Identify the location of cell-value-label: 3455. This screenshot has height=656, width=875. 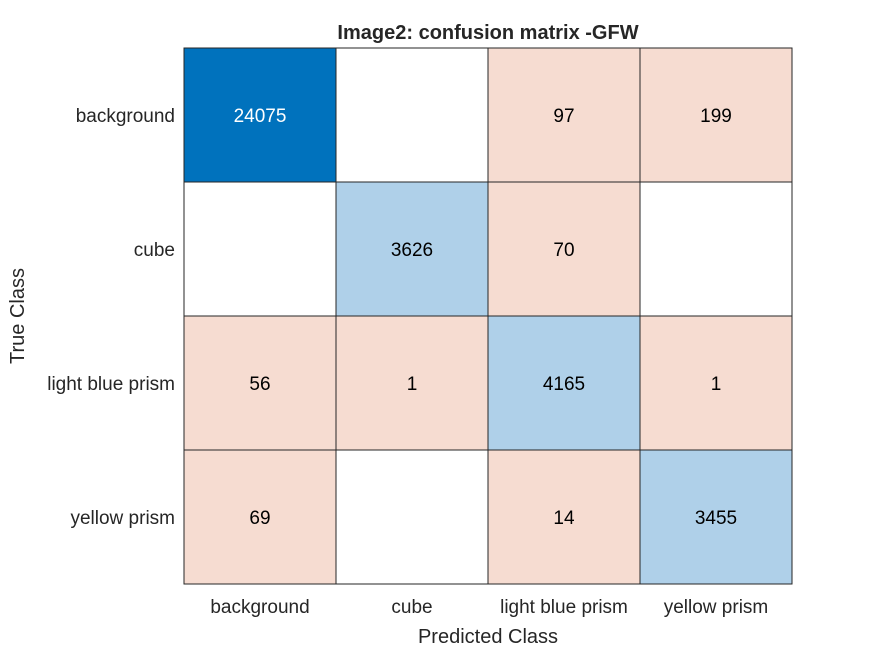
(716, 518).